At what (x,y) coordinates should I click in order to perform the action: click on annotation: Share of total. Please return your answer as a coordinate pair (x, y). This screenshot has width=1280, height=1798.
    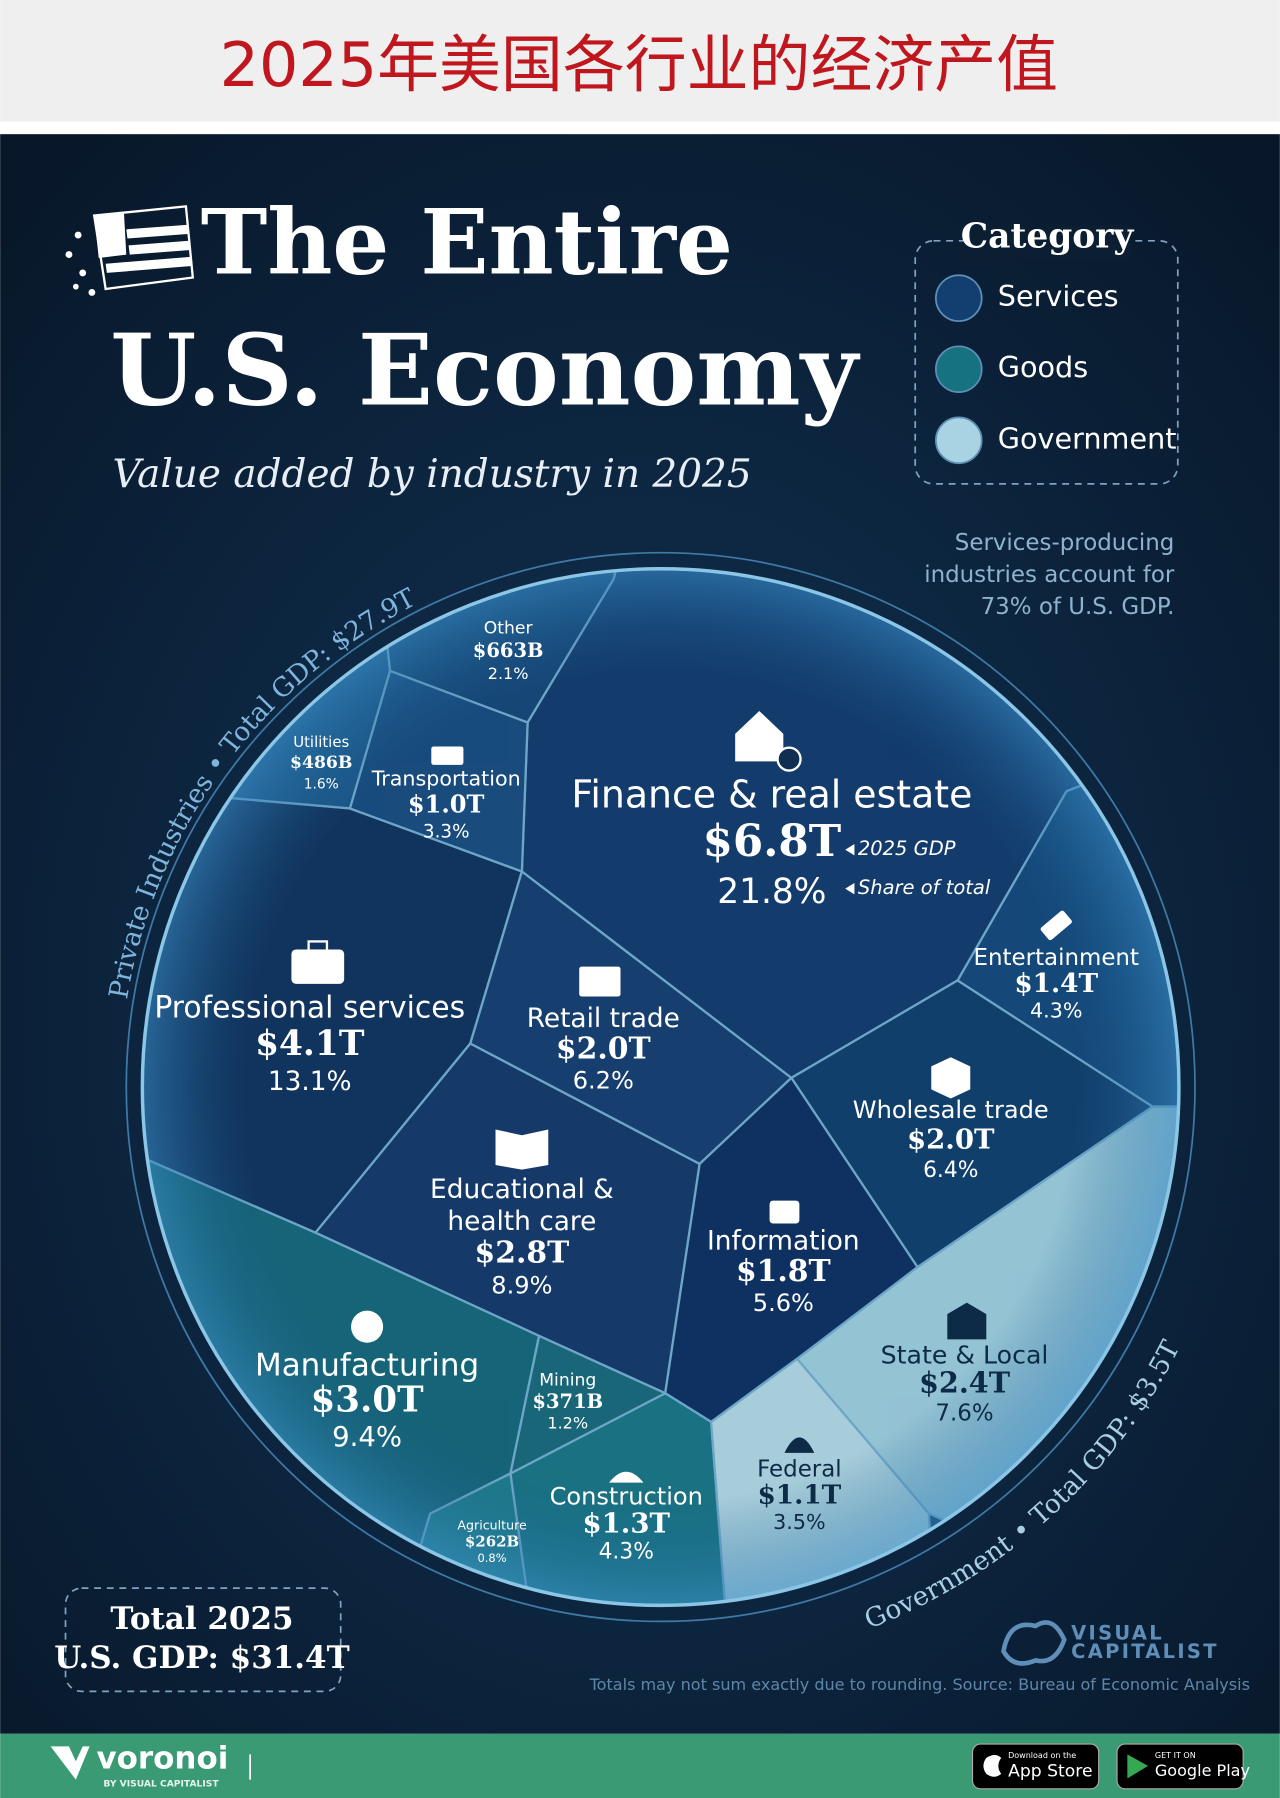
    Looking at the image, I should click on (924, 887).